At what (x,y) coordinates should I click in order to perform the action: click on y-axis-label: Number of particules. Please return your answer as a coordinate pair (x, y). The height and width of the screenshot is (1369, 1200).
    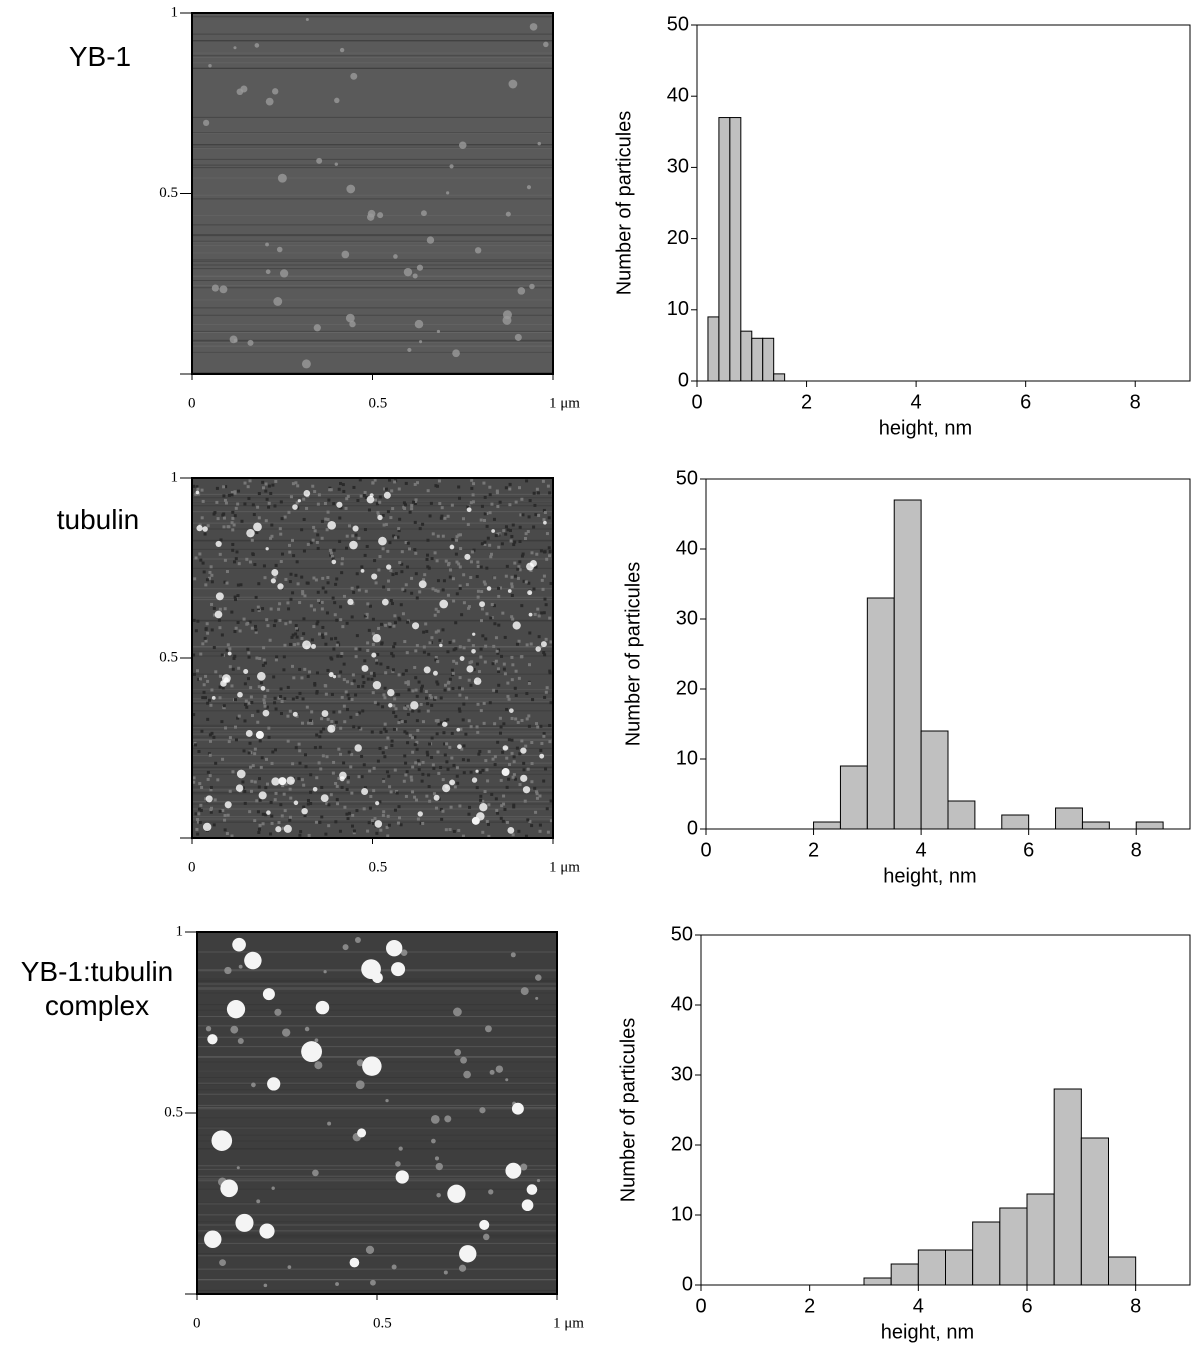
    Looking at the image, I should click on (628, 1110).